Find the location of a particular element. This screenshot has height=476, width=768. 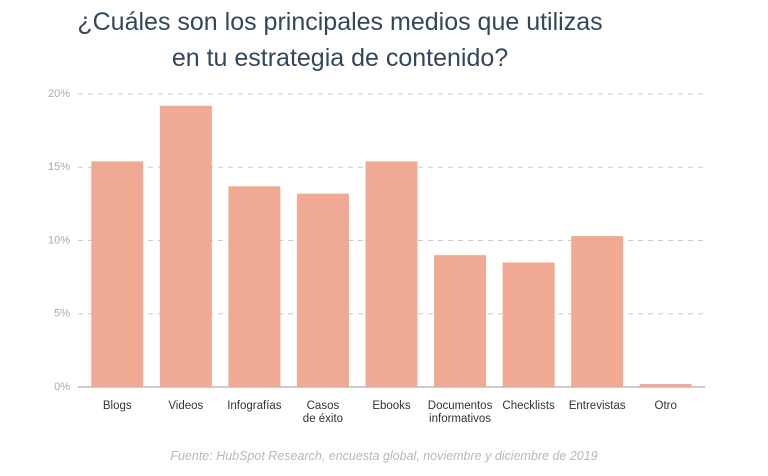

y-tick-label: 20% is located at coordinates (59, 94).